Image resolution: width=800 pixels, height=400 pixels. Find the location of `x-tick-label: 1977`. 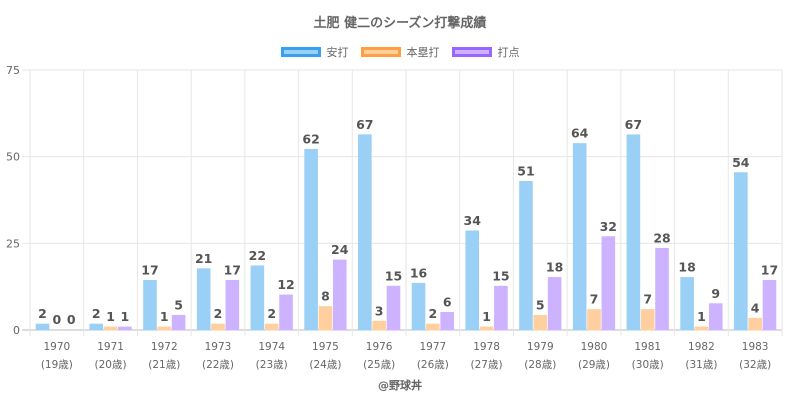

x-tick-label: 1977 is located at coordinates (432, 347).